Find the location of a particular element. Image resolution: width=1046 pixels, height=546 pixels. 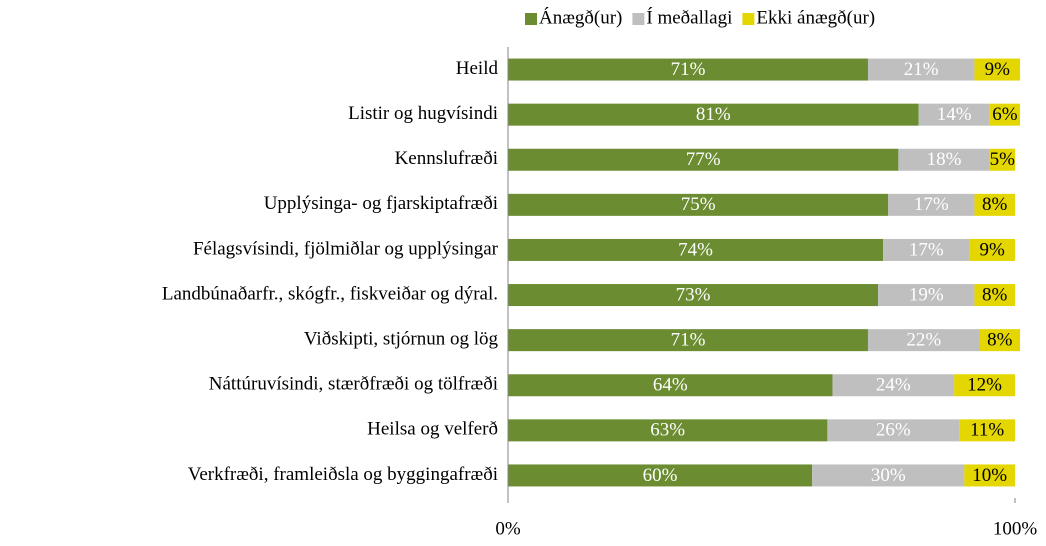

data-label: 5% is located at coordinates (1003, 159).